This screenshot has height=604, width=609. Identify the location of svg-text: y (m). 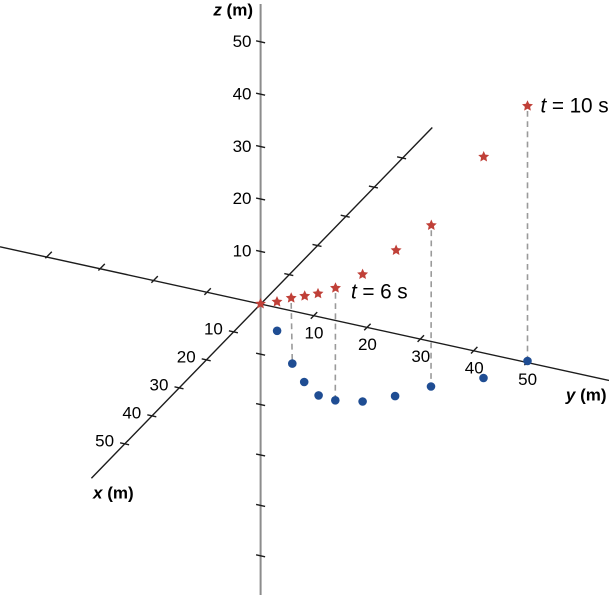
(586, 394).